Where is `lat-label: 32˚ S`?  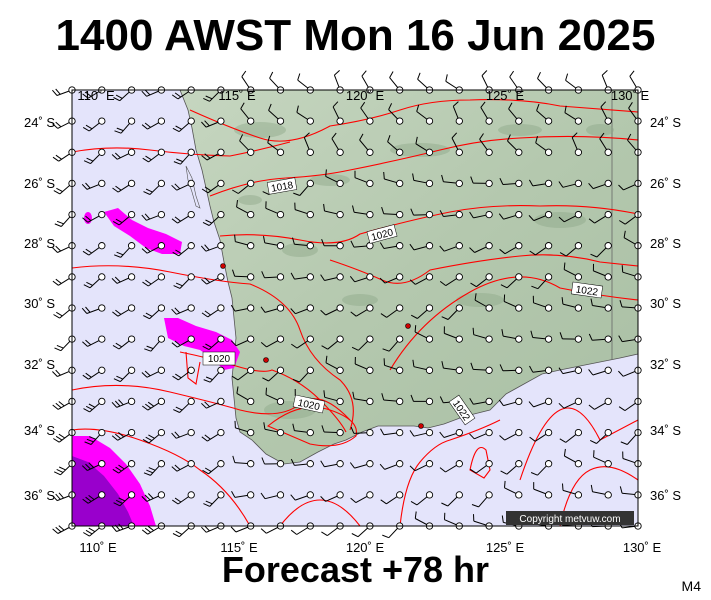 lat-label: 32˚ S is located at coordinates (665, 364).